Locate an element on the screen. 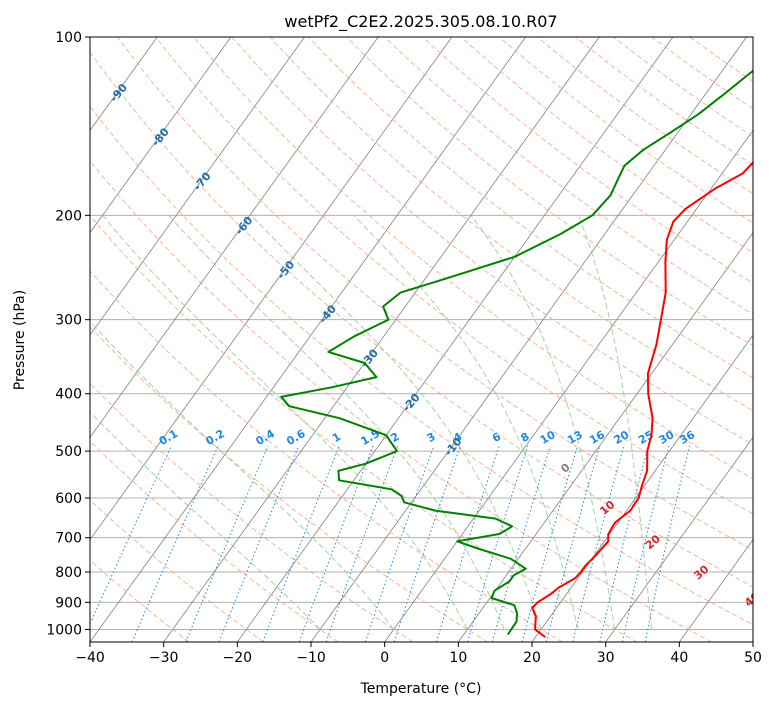 This screenshot has width=775, height=708. y-tick-label: 800 is located at coordinates (68, 573).